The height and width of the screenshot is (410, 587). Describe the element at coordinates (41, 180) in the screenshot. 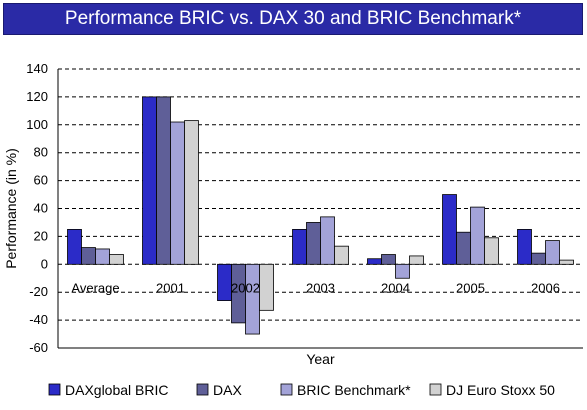

I see `y-tick-label: 60` at that location.